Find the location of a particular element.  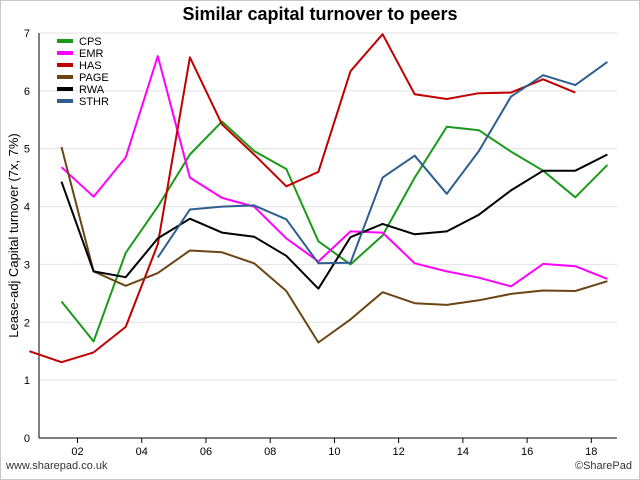

legend-swatch-emr is located at coordinates (65, 53).